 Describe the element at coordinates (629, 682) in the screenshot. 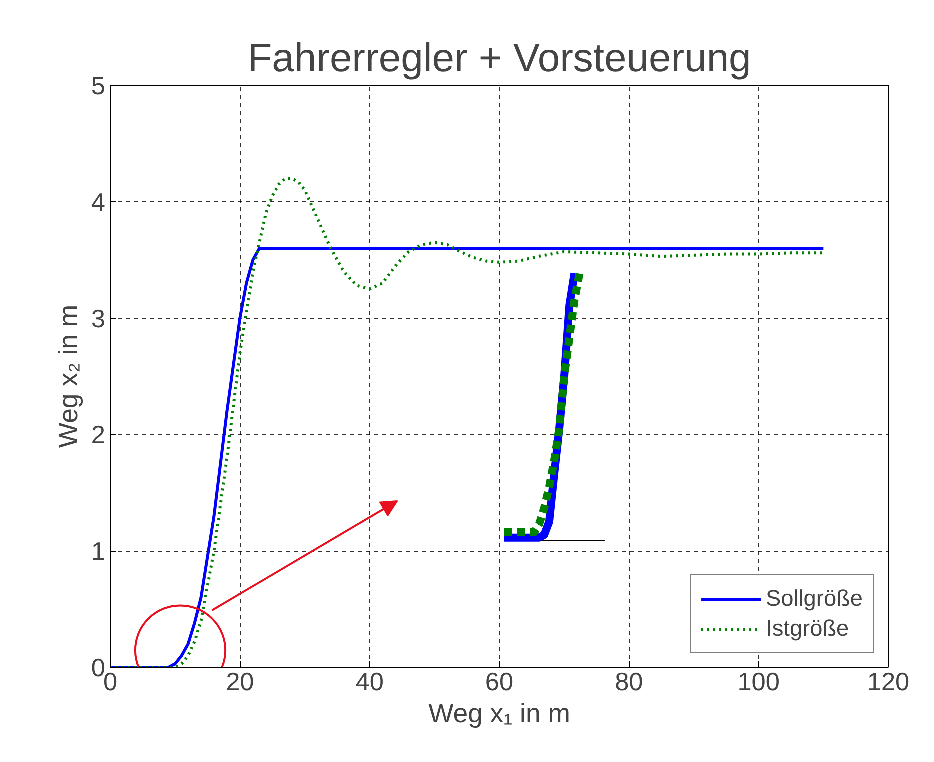

I see `x-tick-label: 80` at that location.